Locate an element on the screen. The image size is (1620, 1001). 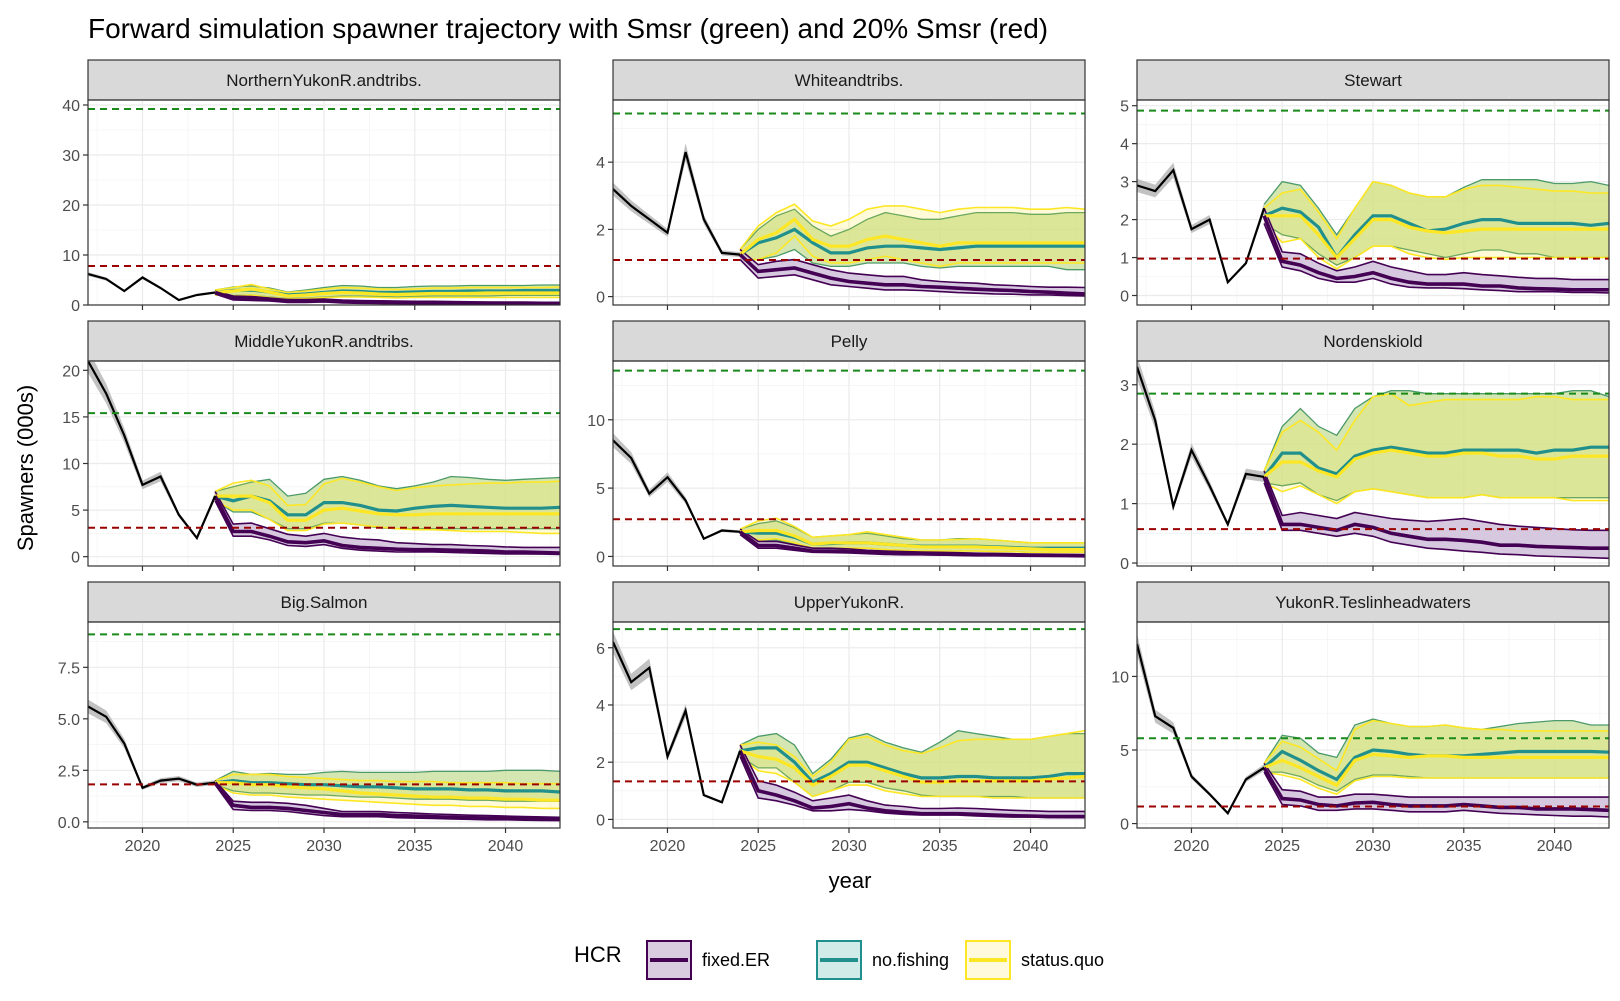
facet-strip-label: UpperYukonR. is located at coordinates (849, 602).